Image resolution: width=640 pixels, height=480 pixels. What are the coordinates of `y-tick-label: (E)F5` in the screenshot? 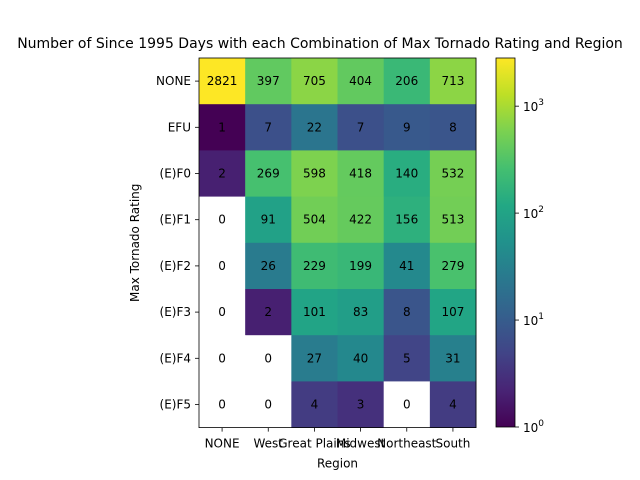 It's located at (175, 405).